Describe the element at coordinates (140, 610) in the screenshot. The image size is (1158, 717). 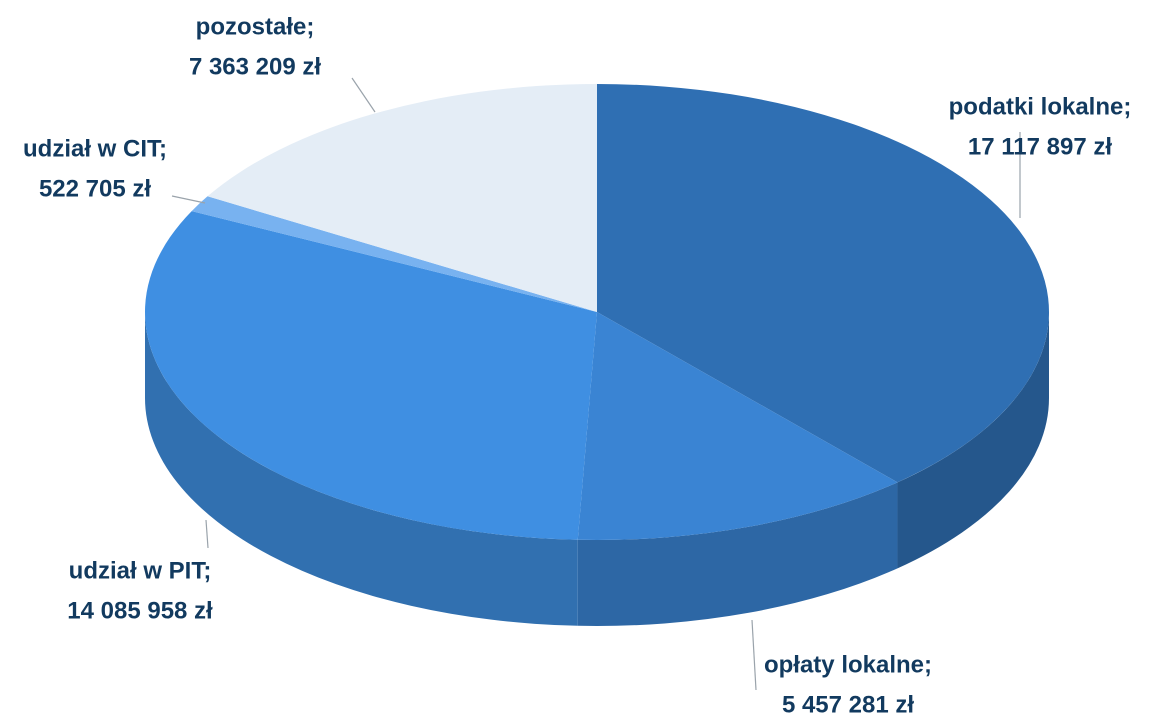
I see `slice-value-label: 14 085 958 zł` at that location.